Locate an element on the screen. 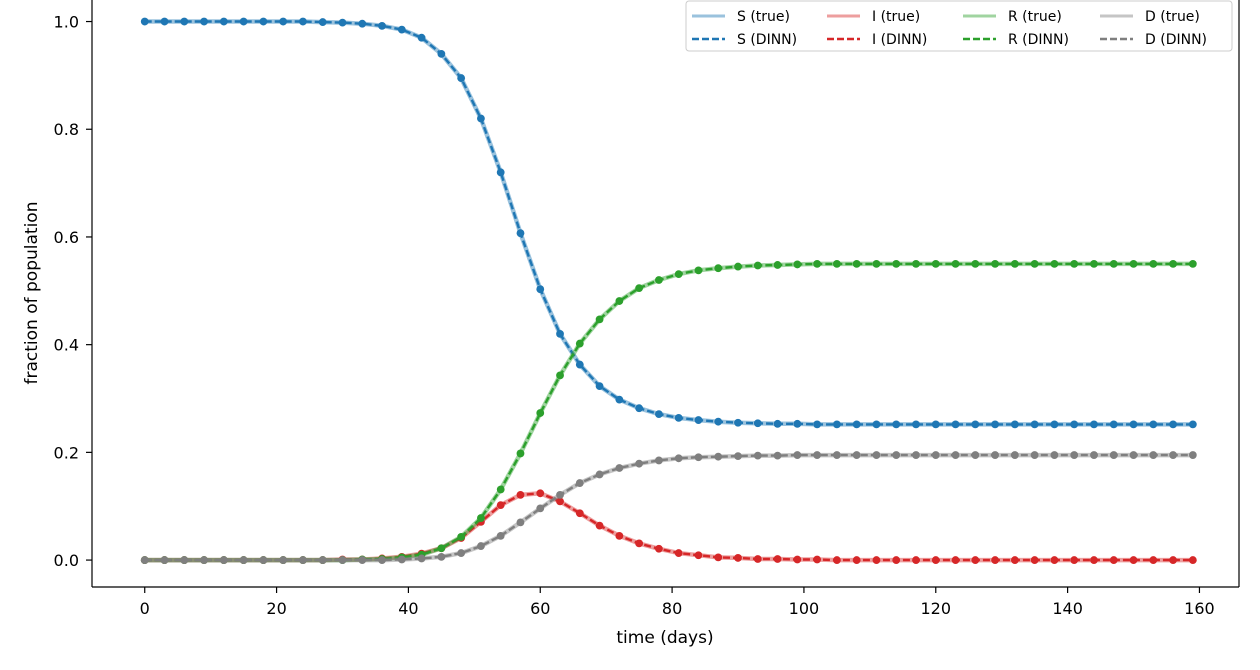  legend-frame is located at coordinates (959, 26).